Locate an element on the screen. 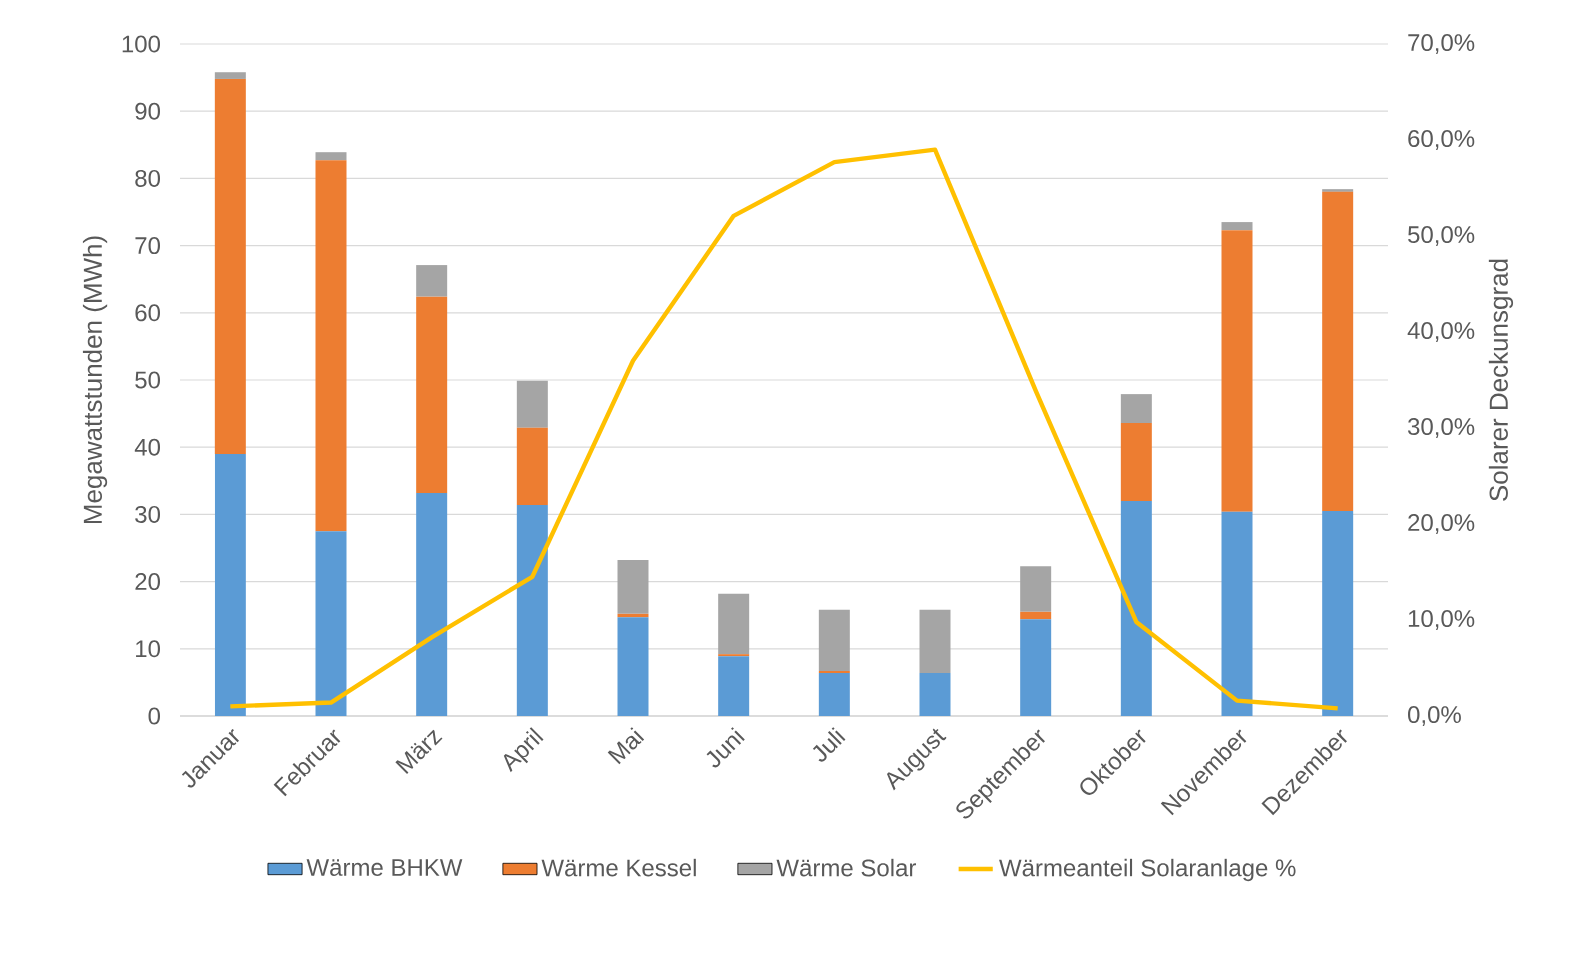 This screenshot has height=960, width=1576. y2-tick-label: 0,0% is located at coordinates (1434, 716).